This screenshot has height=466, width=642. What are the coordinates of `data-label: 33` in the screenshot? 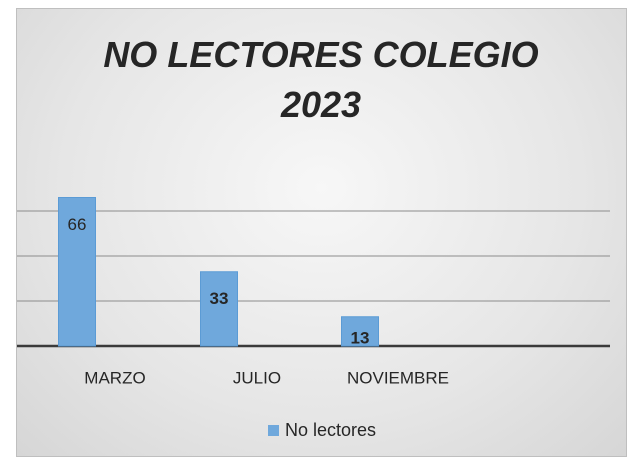 It's located at (219, 298).